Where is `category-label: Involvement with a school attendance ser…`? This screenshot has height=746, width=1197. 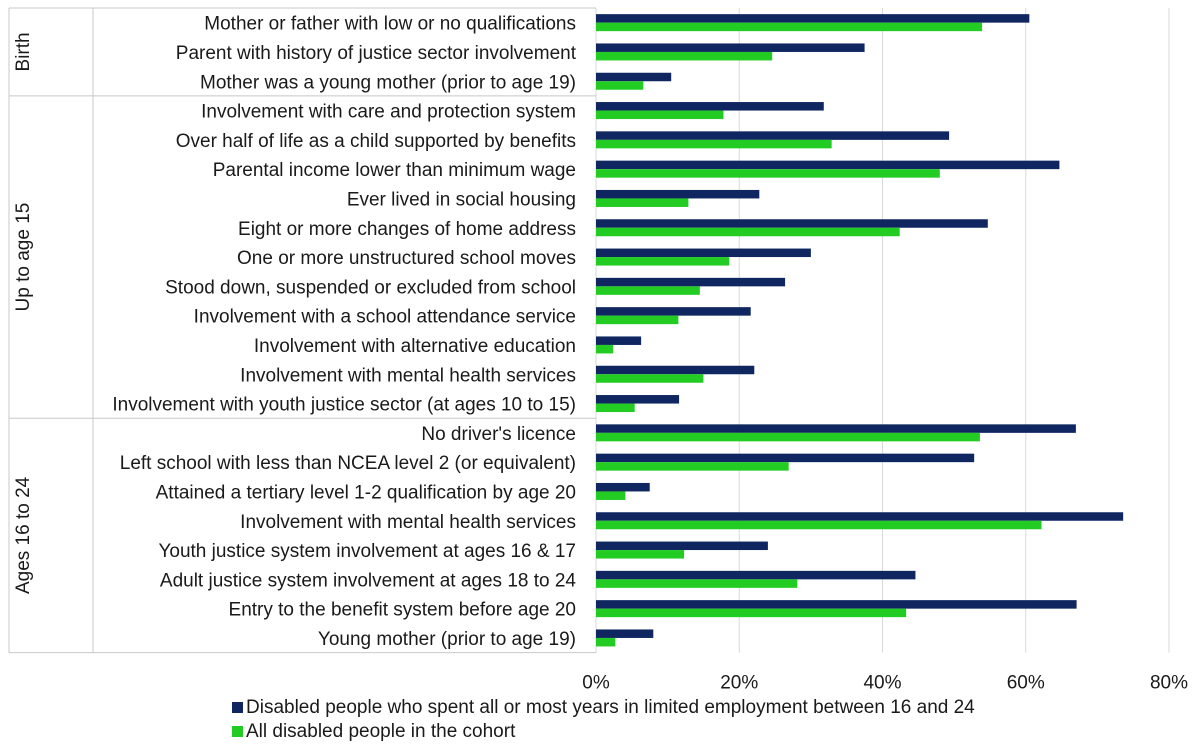
category-label: Involvement with a school attendance ser… is located at coordinates (385, 317).